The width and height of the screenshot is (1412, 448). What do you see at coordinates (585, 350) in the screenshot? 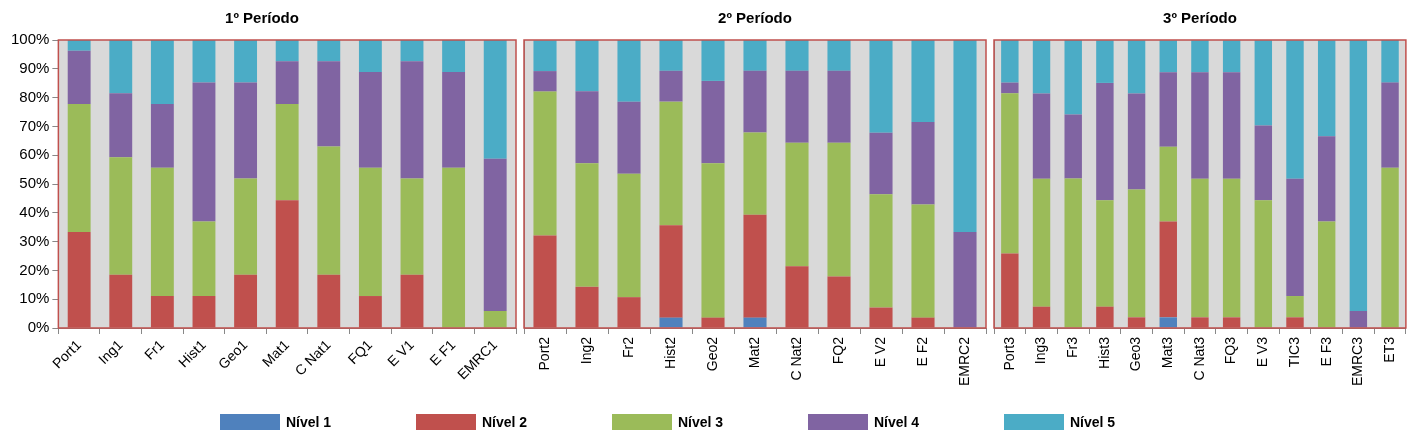
I see `x-tick-label: Ing2` at bounding box center [585, 350].